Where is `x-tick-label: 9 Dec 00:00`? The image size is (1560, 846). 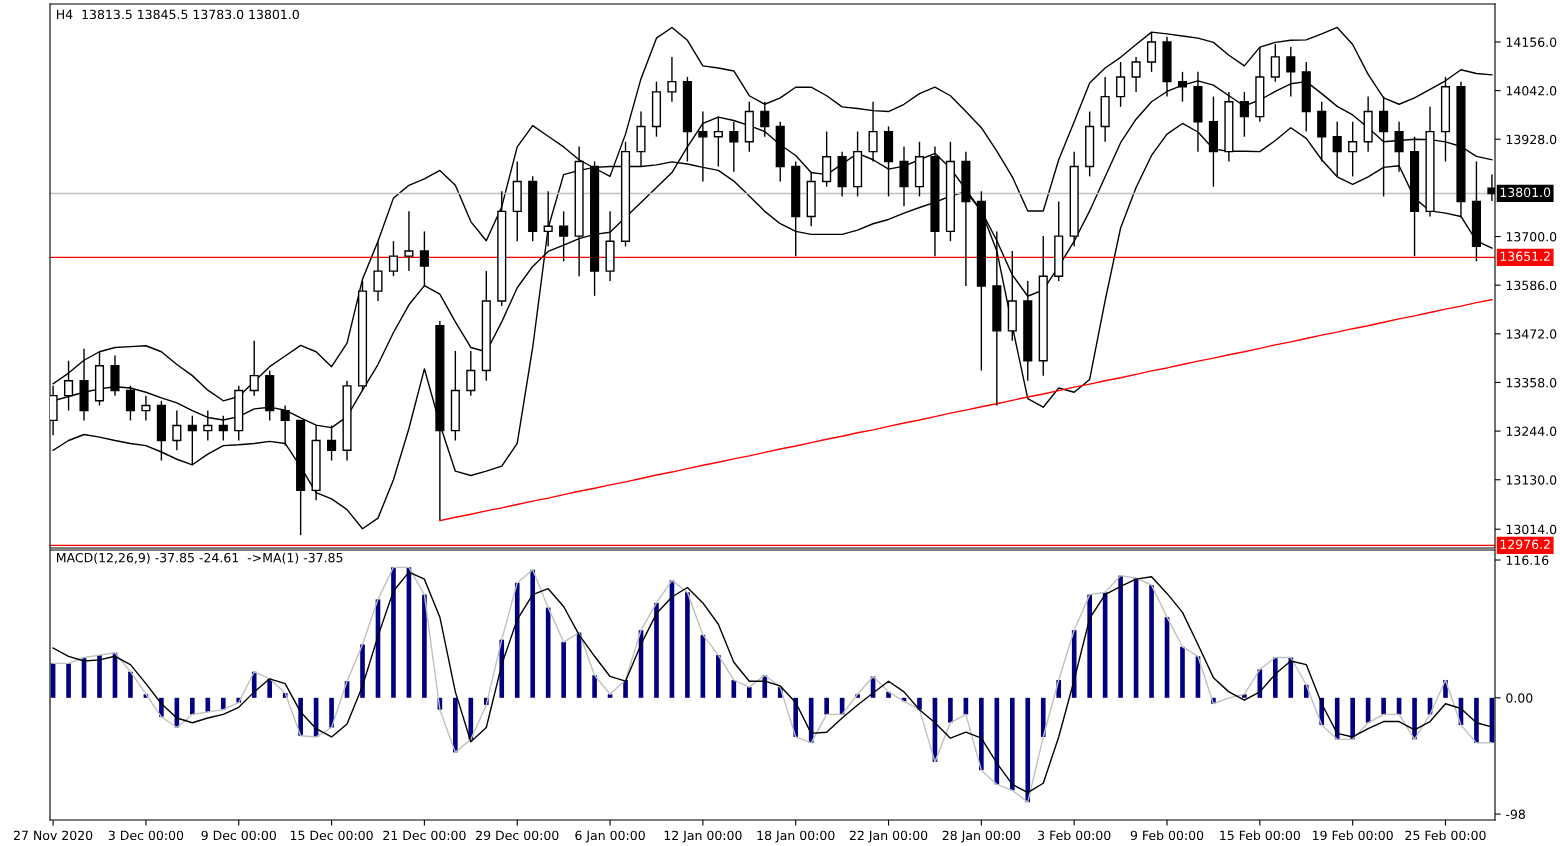 x-tick-label: 9 Dec 00:00 is located at coordinates (238, 835).